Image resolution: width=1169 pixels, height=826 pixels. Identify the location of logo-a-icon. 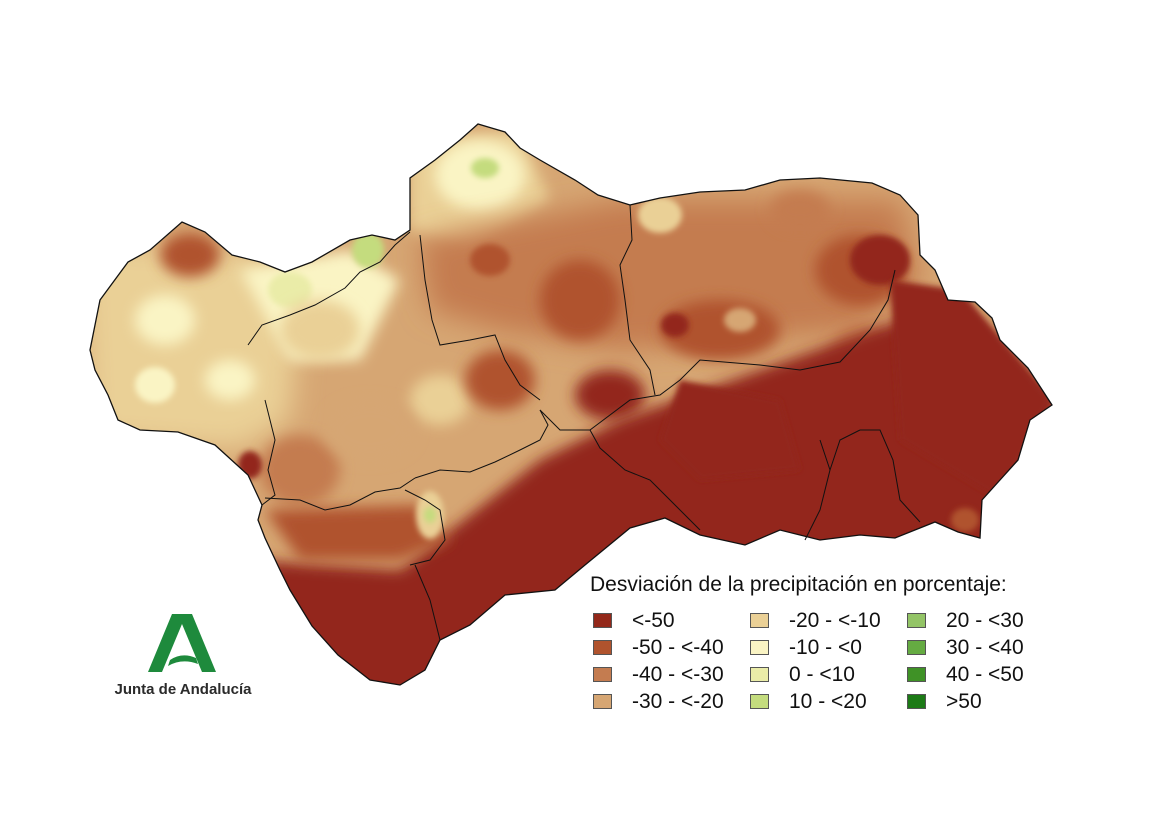
(182, 643).